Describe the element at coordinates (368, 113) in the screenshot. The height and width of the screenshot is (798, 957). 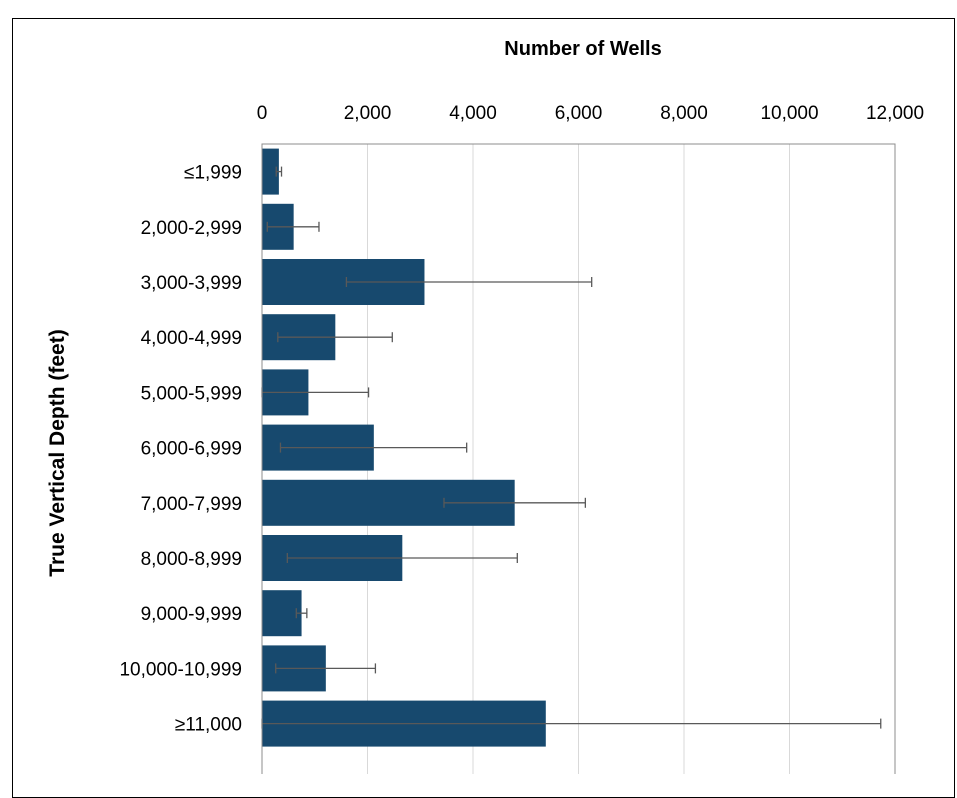
I see `x-tick-label: 2,000` at that location.